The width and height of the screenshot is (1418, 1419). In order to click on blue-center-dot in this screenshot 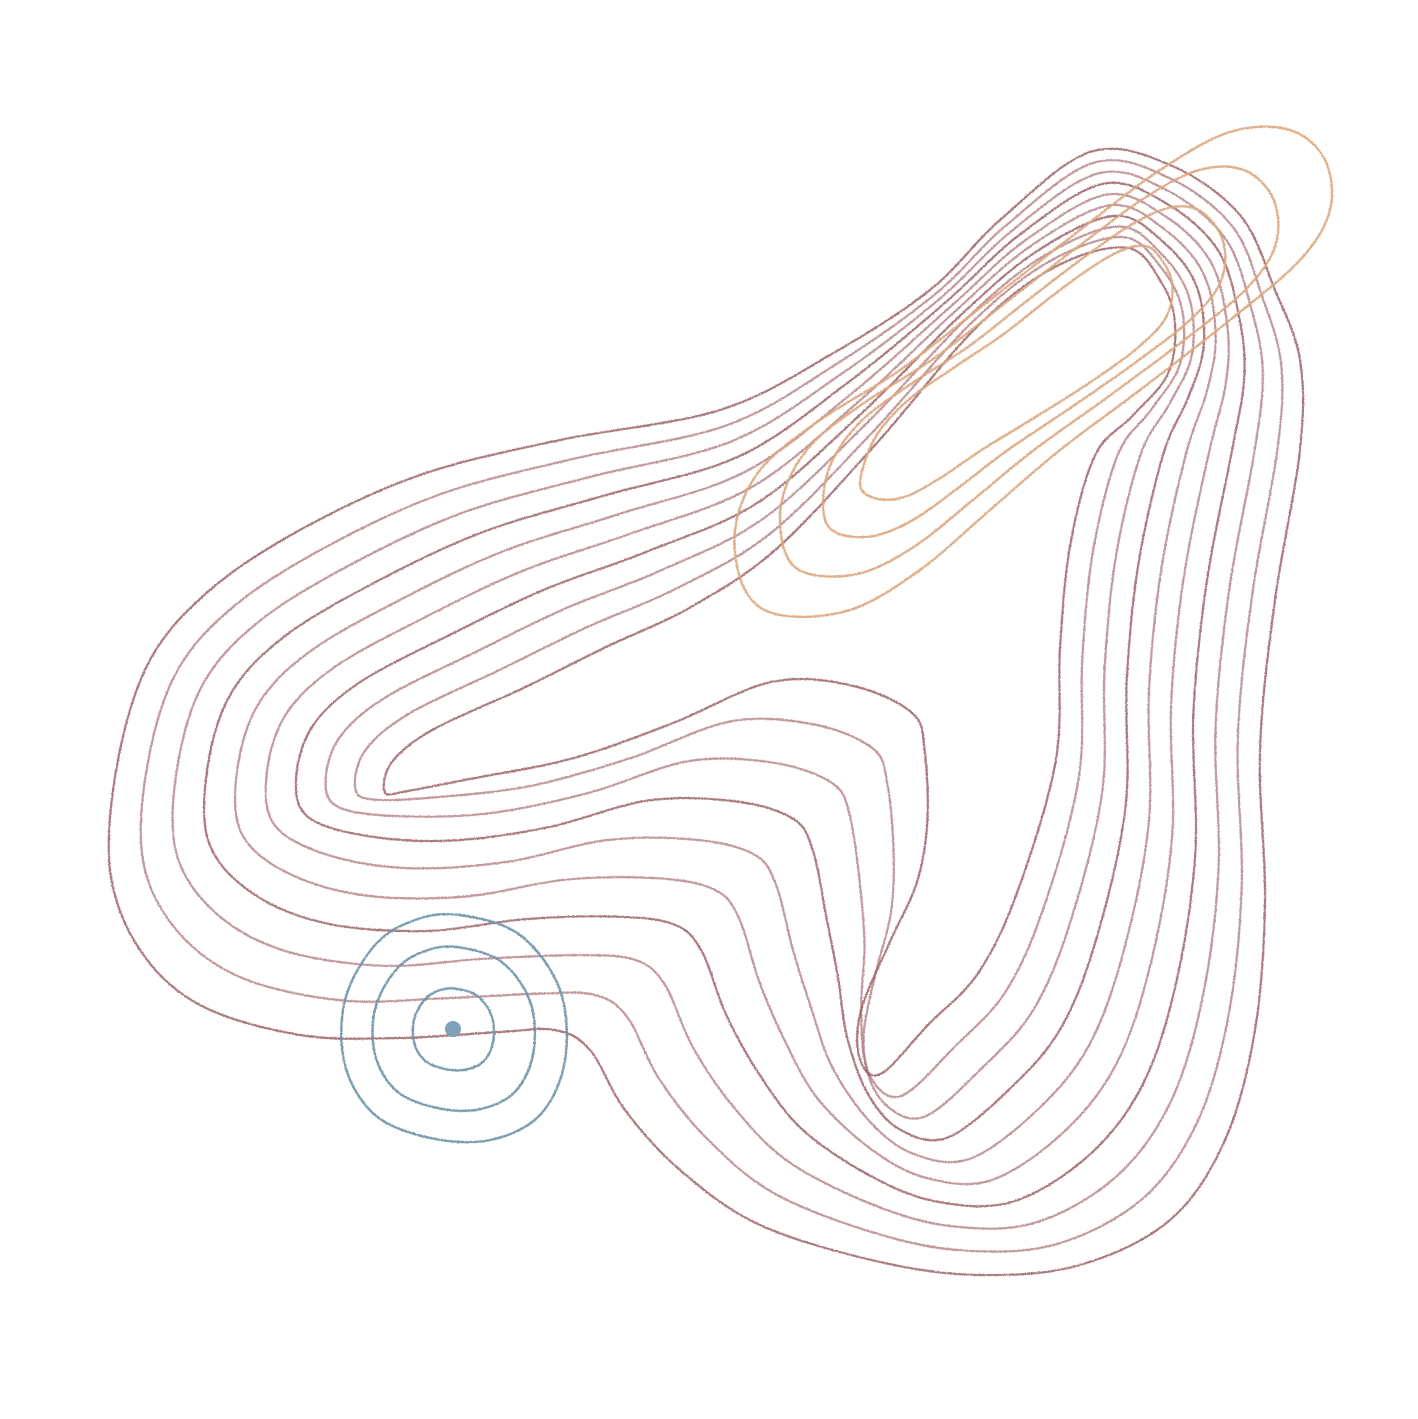, I will do `click(453, 1029)`.